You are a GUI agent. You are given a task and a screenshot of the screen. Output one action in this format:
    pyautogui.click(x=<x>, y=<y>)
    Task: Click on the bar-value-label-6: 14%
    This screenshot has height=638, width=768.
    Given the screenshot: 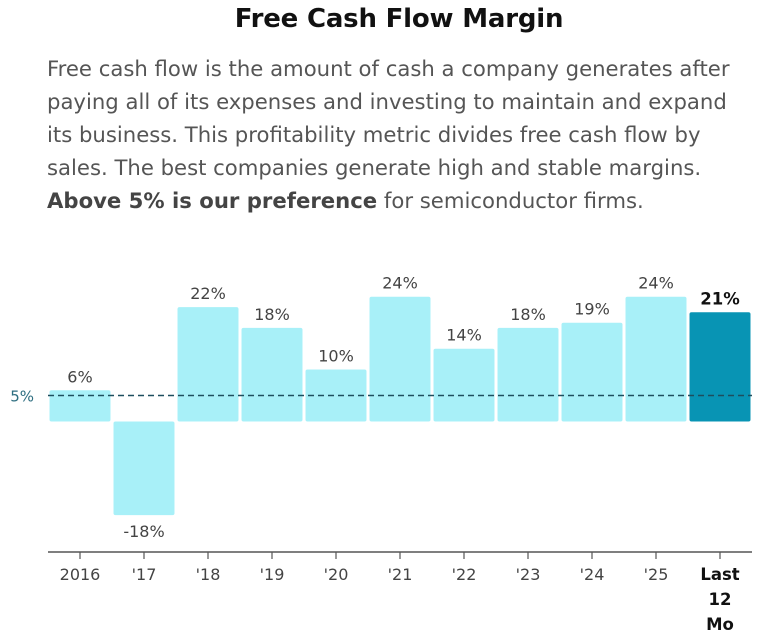 What is the action you would take?
    pyautogui.click(x=464, y=335)
    